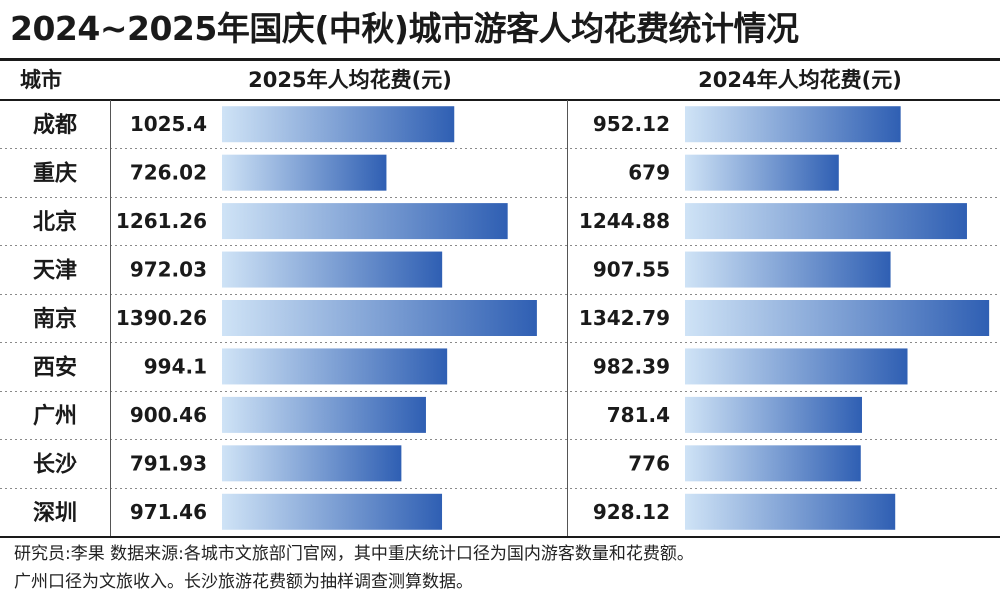 Image resolution: width=1000 pixels, height=600 pixels. Describe the element at coordinates (168, 173) in the screenshot. I see `value-label-2025: 726.02` at that location.